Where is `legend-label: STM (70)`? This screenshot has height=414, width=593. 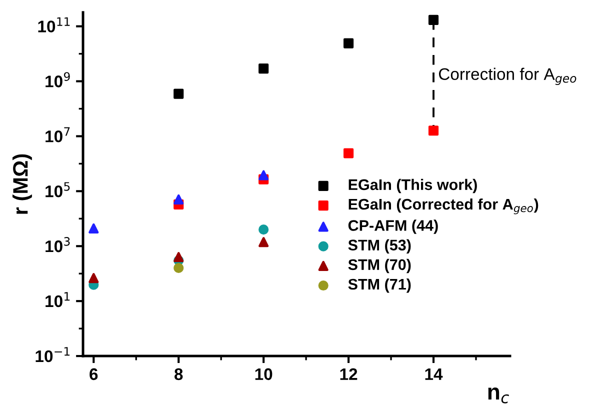 legend-label: STM (70) is located at coordinates (379, 266).